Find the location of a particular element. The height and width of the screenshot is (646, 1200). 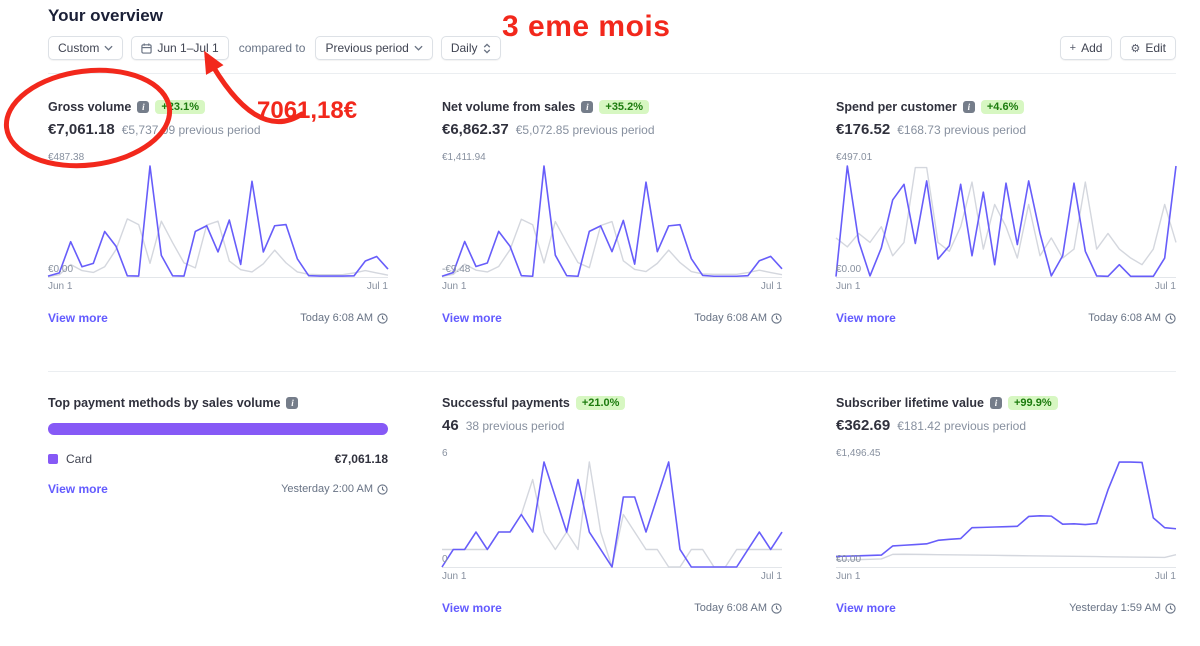

successful-payments-chart: 0 is located at coordinates (612, 515).